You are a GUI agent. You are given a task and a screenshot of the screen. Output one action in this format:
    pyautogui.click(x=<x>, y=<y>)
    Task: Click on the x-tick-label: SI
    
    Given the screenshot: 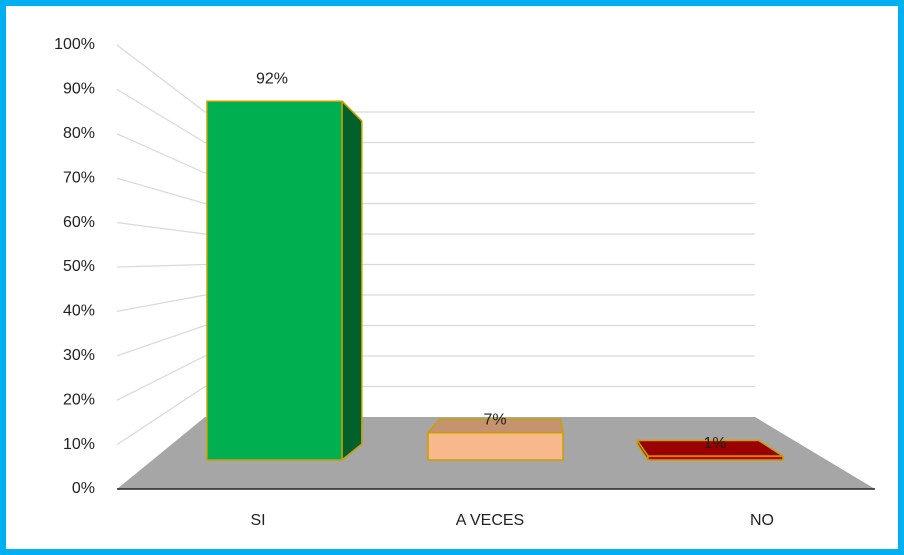 What is the action you would take?
    pyautogui.click(x=257, y=520)
    